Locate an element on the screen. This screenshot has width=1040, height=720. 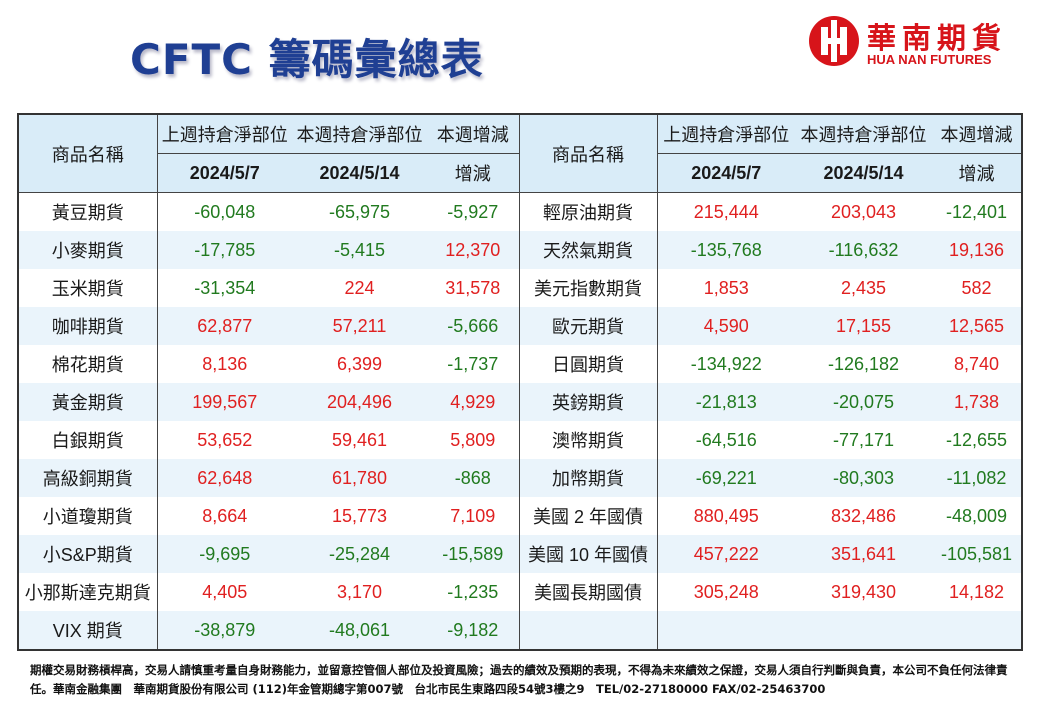
prev-position: 62,648 is located at coordinates (224, 478).